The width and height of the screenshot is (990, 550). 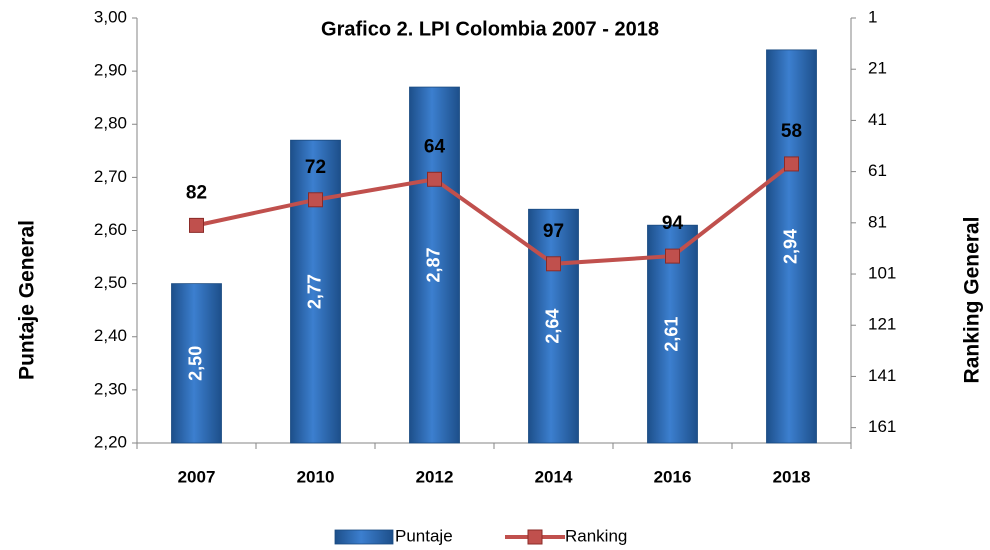 What do you see at coordinates (882, 375) in the screenshot?
I see `y2-tick-label: 141` at bounding box center [882, 375].